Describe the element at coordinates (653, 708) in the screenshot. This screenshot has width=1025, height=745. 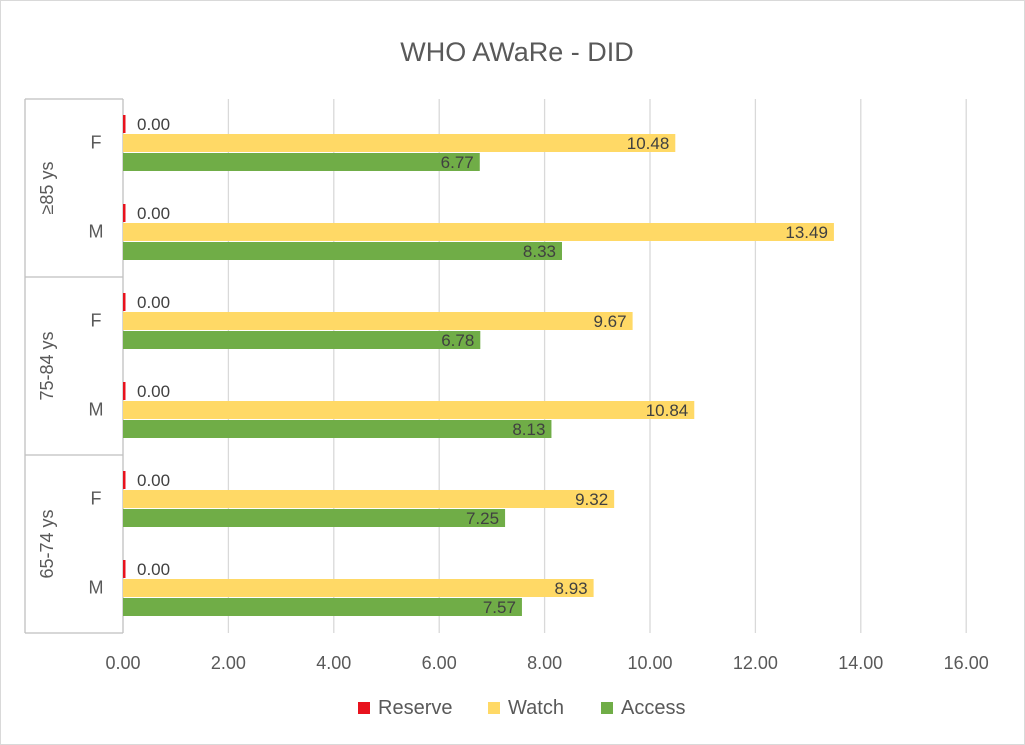
I see `legend-label: Access` at that location.